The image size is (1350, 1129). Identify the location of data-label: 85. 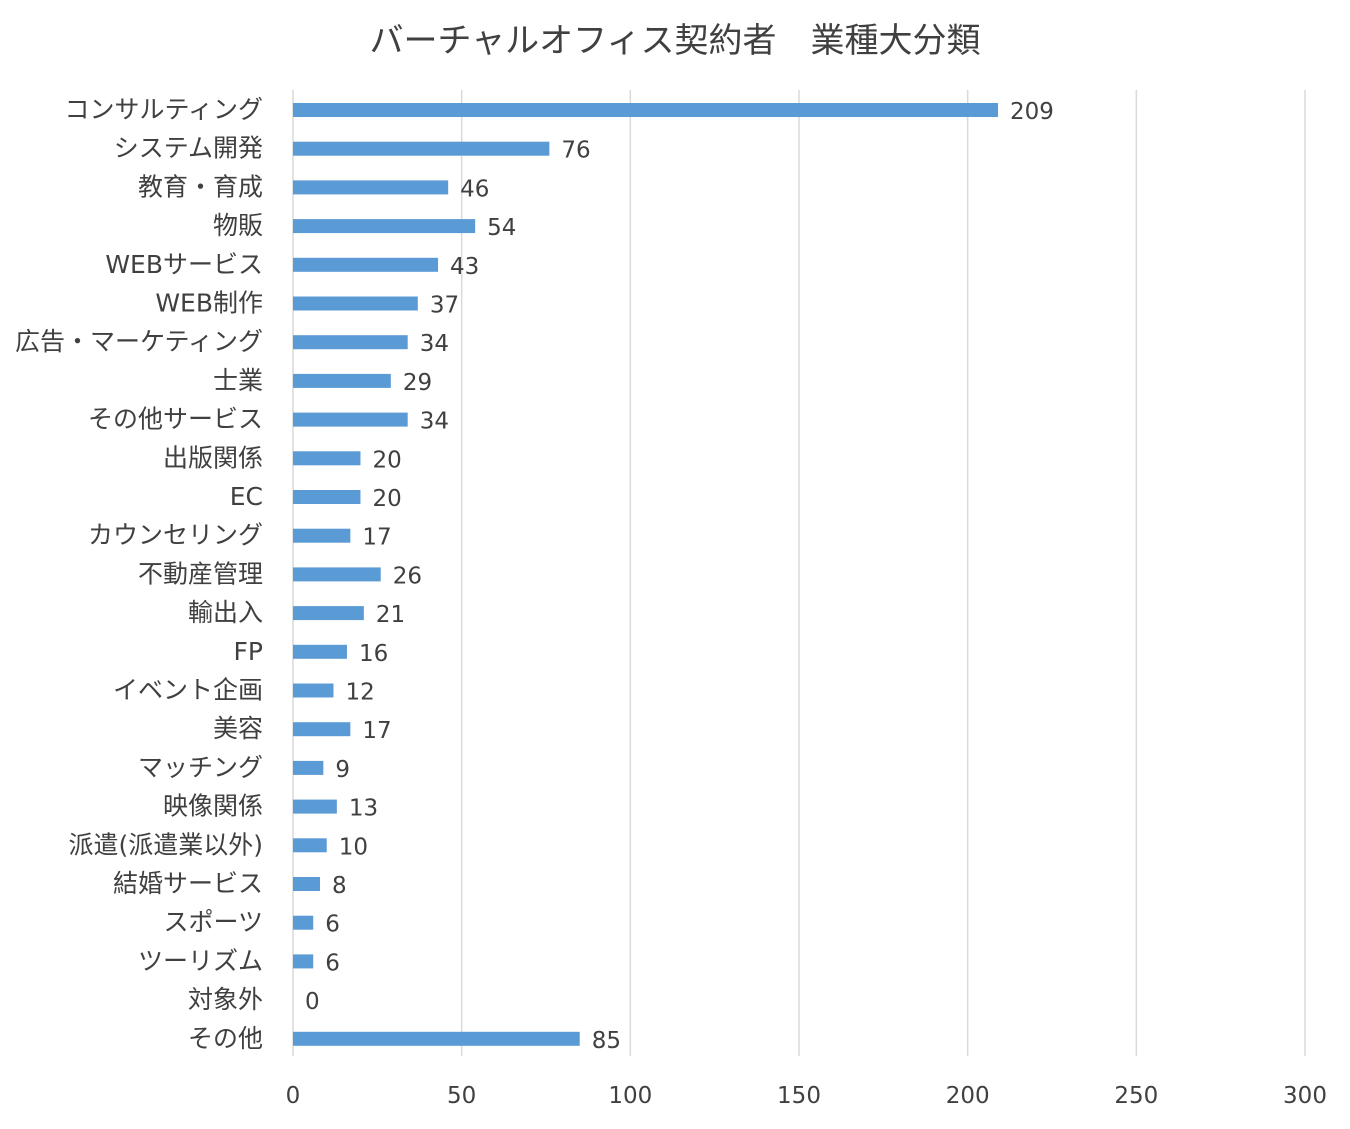
(606, 1041).